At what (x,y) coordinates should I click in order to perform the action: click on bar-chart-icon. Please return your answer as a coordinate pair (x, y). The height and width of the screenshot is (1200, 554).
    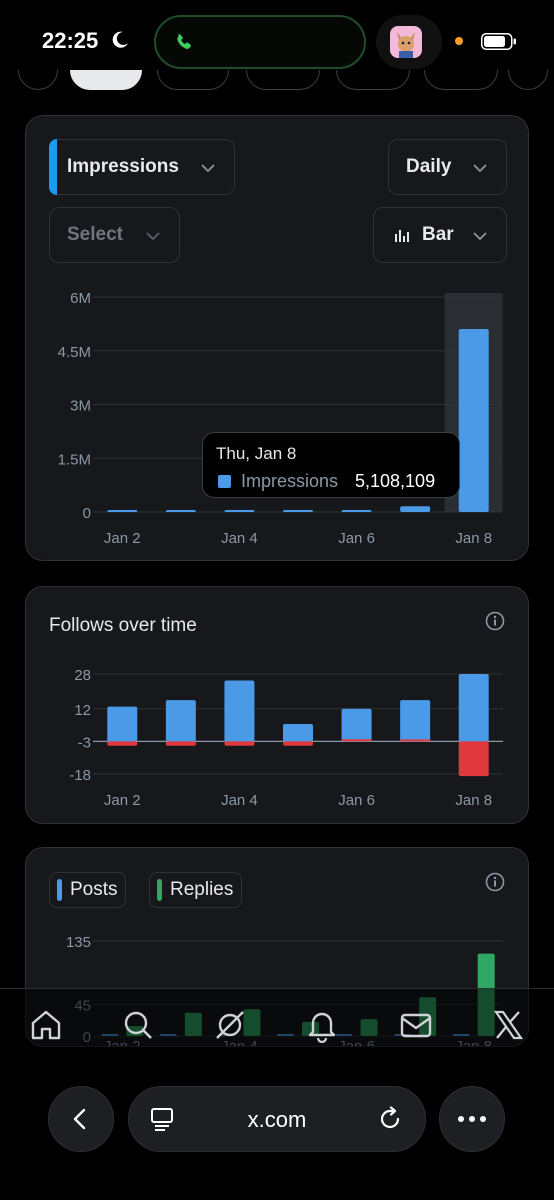
    Looking at the image, I should click on (402, 236).